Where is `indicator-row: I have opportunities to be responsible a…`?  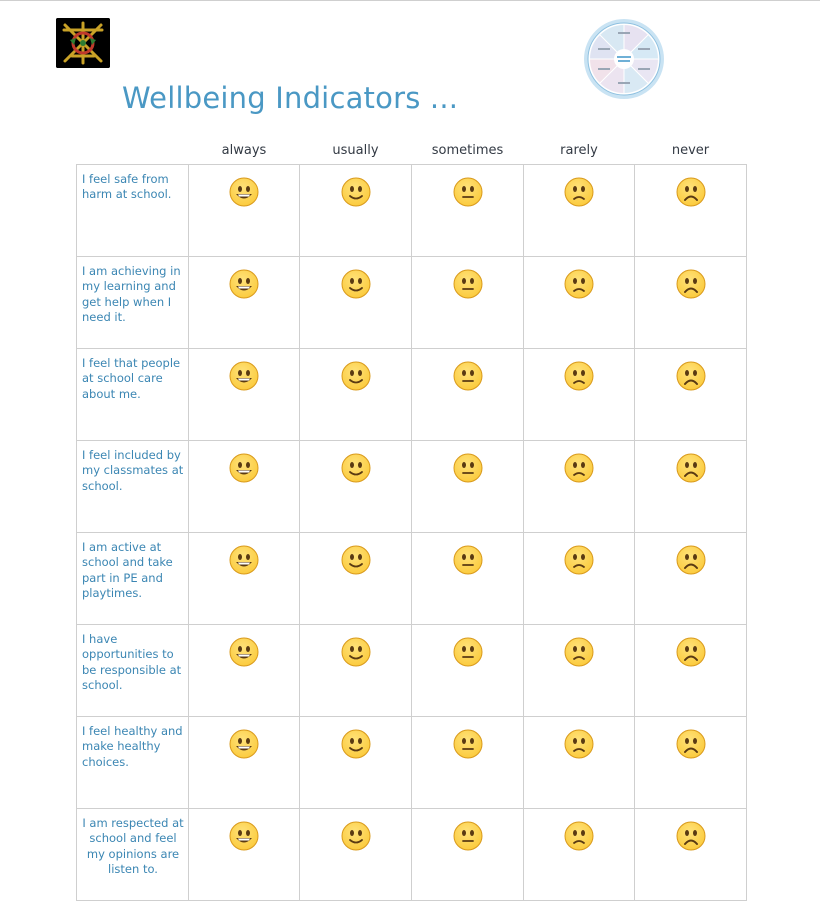 indicator-row: I have opportunities to be responsible a… is located at coordinates (411, 670).